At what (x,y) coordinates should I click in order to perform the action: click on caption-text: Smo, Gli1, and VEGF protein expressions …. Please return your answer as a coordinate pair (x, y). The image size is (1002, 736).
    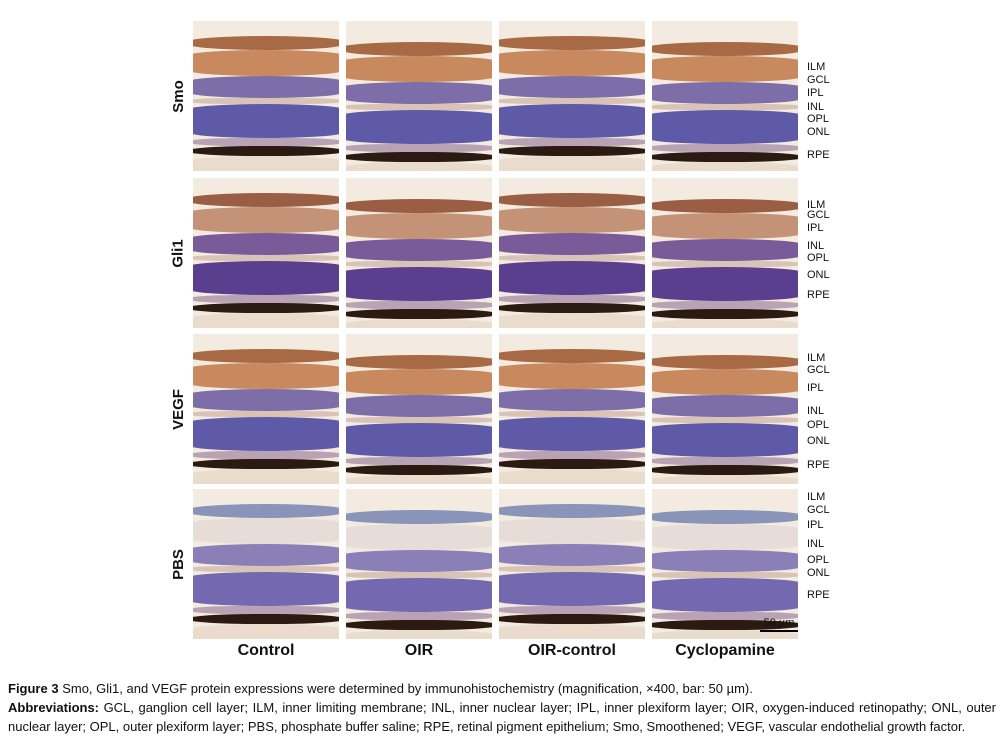
    Looking at the image, I should click on (405, 688).